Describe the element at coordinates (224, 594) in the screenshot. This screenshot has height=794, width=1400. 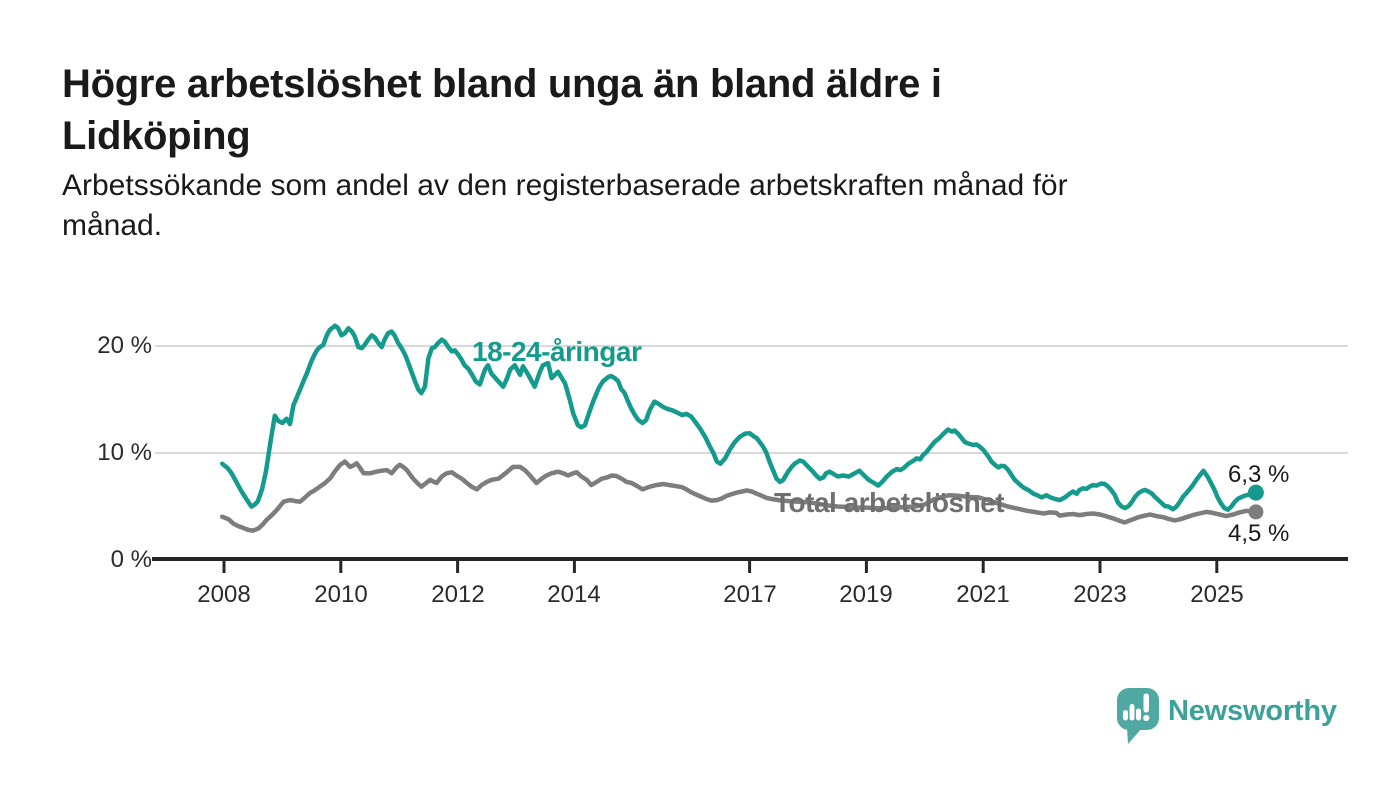
I see `x-tick-label-2008: 2008` at that location.